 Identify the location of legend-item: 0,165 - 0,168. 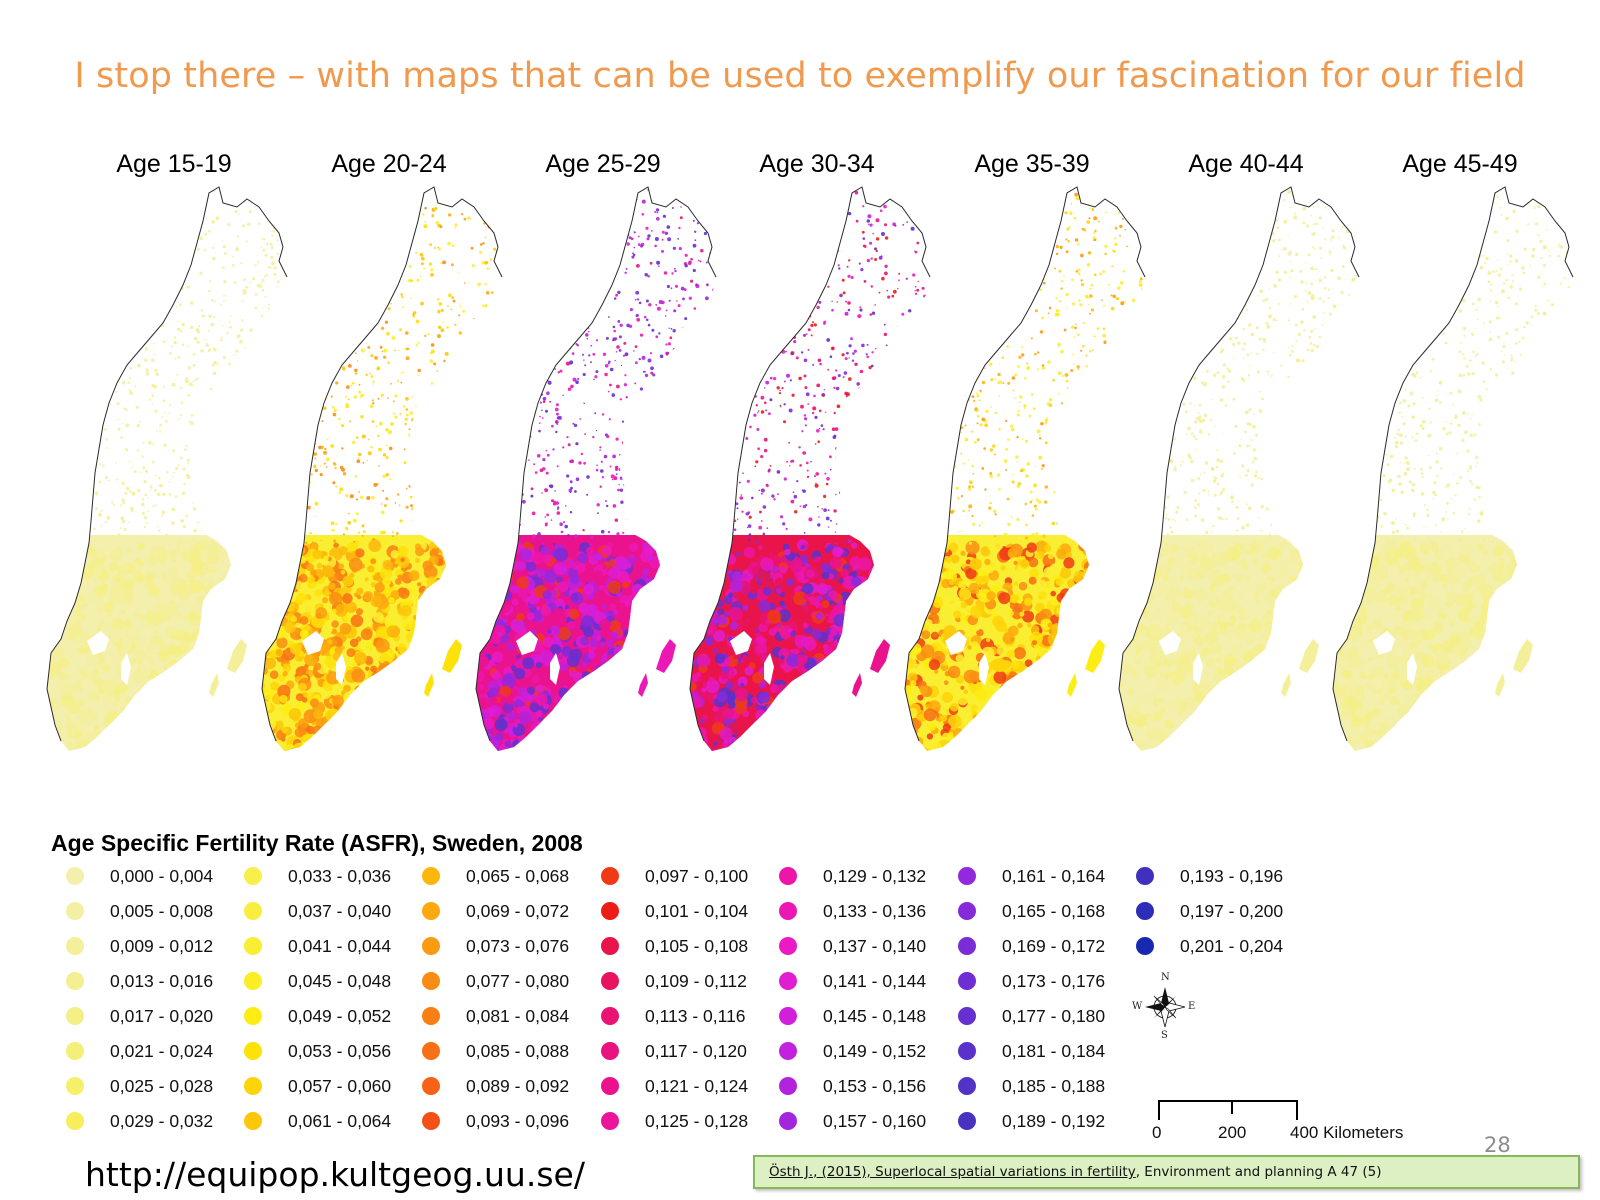
(1031, 911).